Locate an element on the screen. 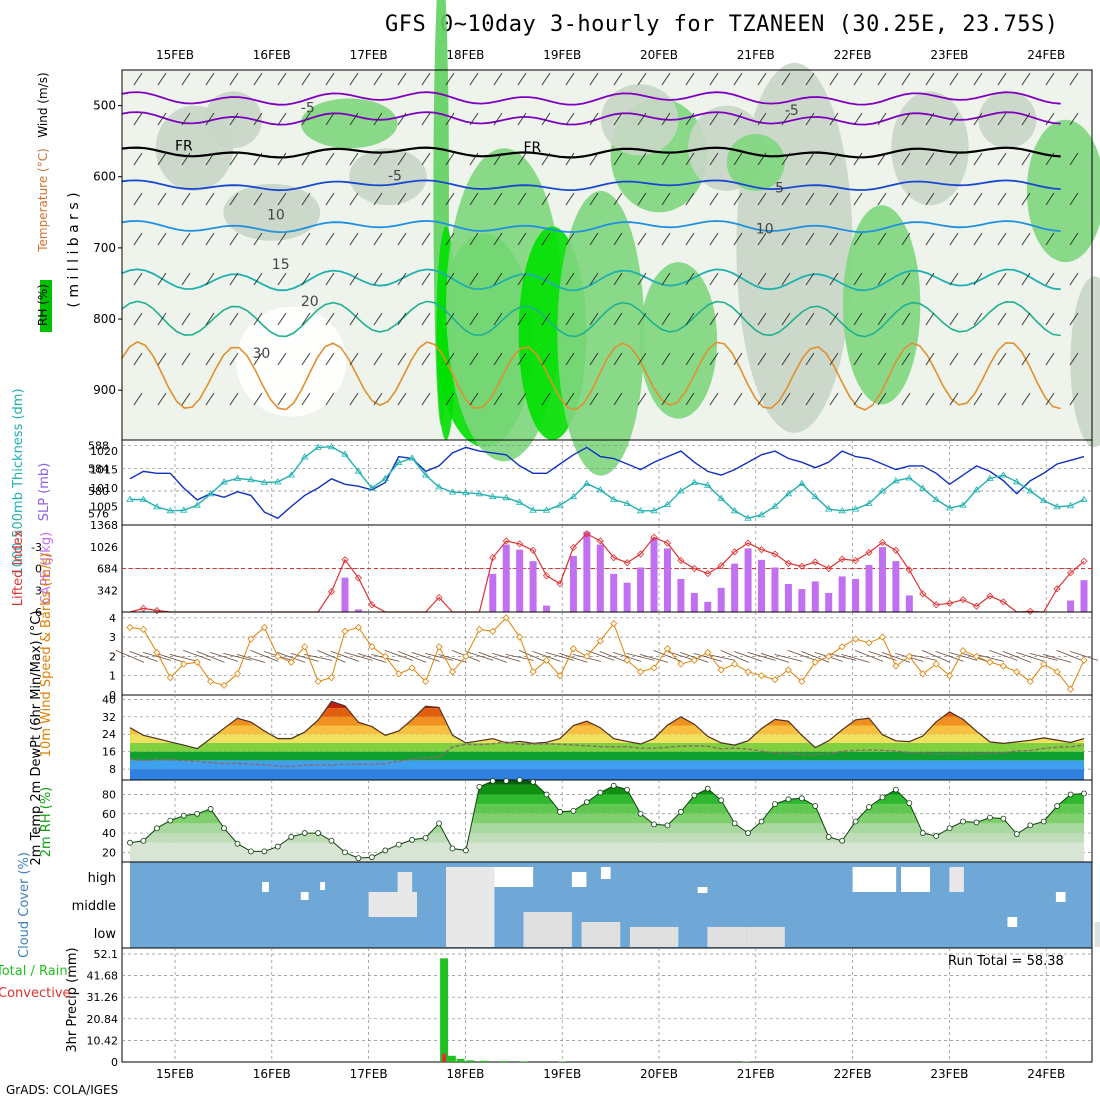 This screenshot has height=1100, width=1100. cloud-level-label: high is located at coordinates (102, 878).